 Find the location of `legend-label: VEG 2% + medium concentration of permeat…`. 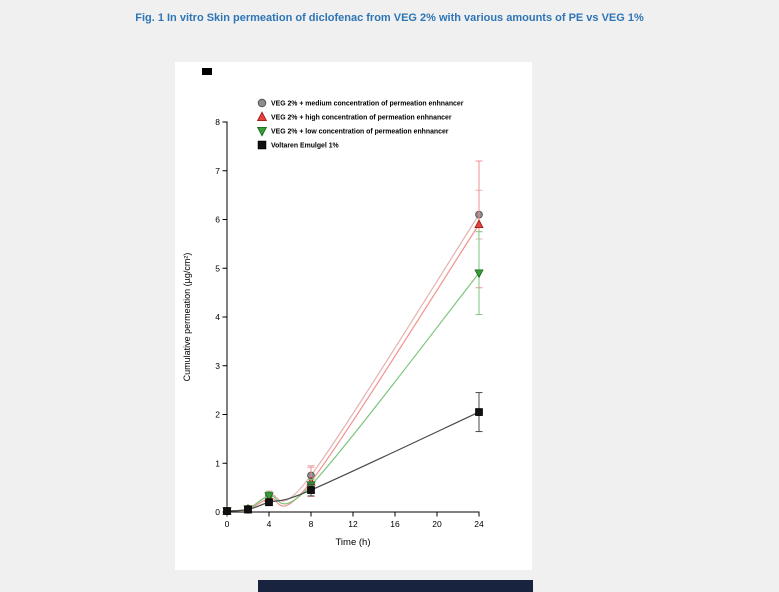

legend-label: VEG 2% + medium concentration of permeat… is located at coordinates (367, 104).